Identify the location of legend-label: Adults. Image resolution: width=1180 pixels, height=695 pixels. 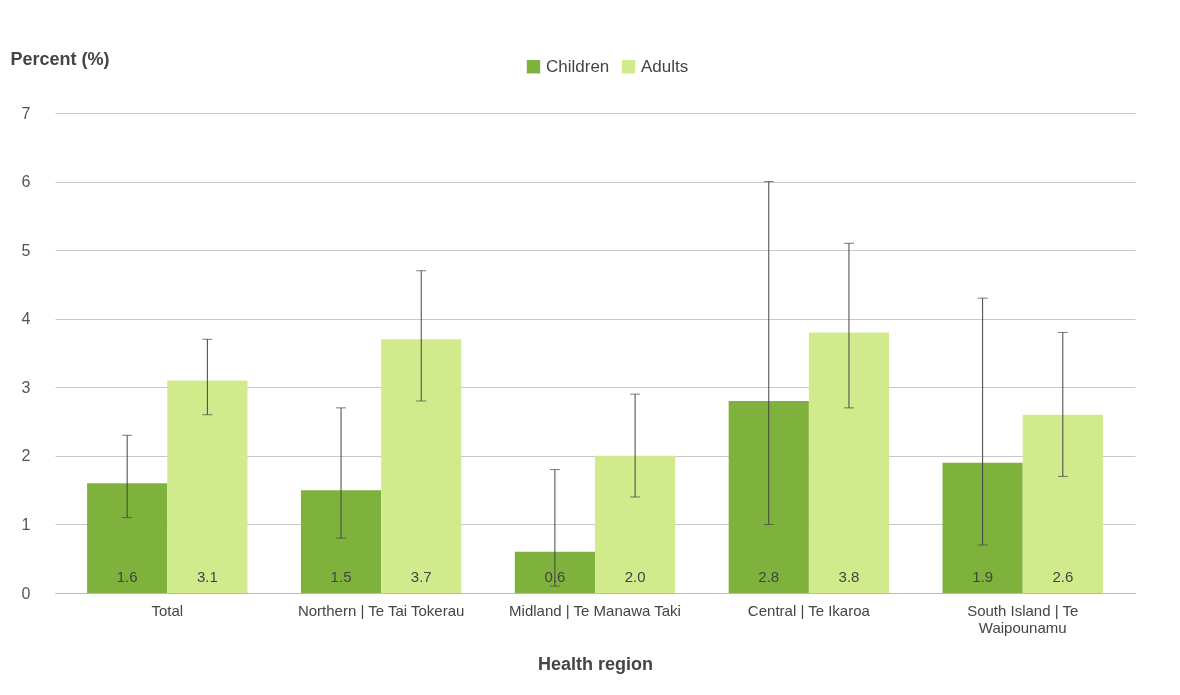
(665, 66).